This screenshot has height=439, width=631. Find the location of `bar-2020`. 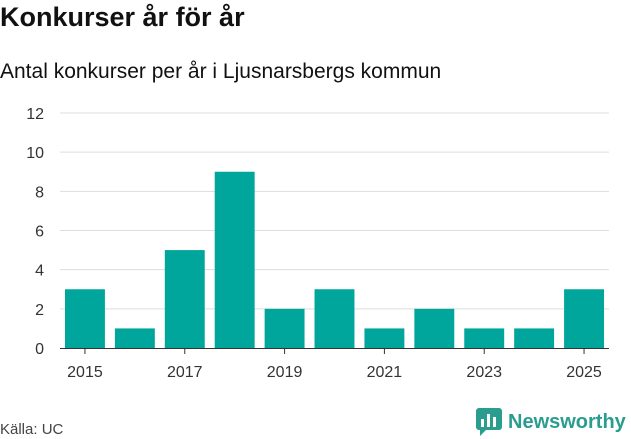

bar-2020 is located at coordinates (334, 318).